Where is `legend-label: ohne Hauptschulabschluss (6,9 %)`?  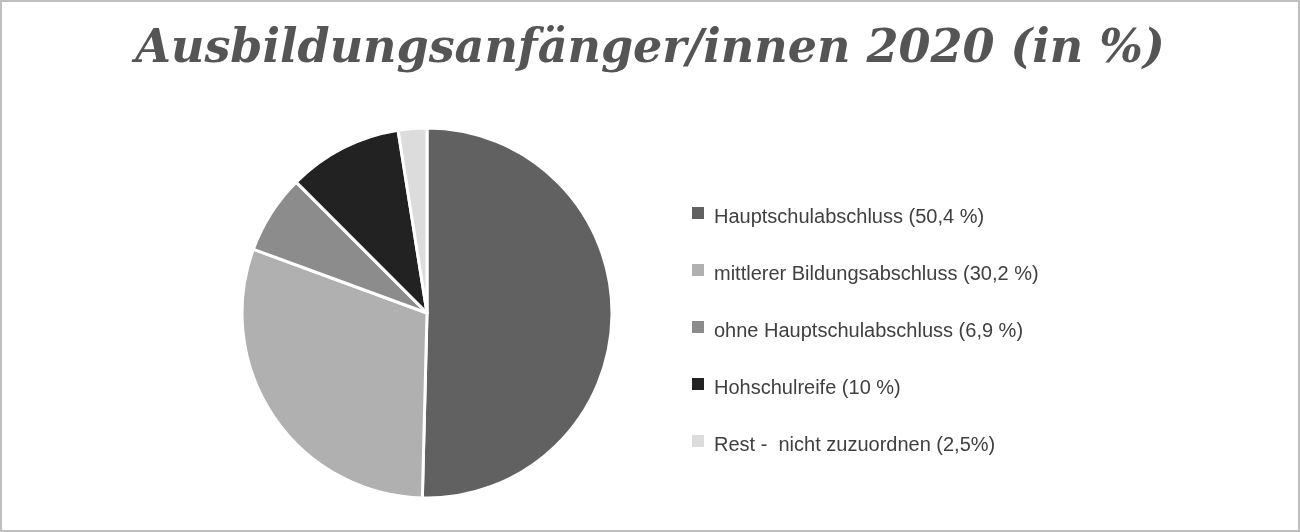
legend-label: ohne Hauptschulabschluss (6,9 %) is located at coordinates (869, 330).